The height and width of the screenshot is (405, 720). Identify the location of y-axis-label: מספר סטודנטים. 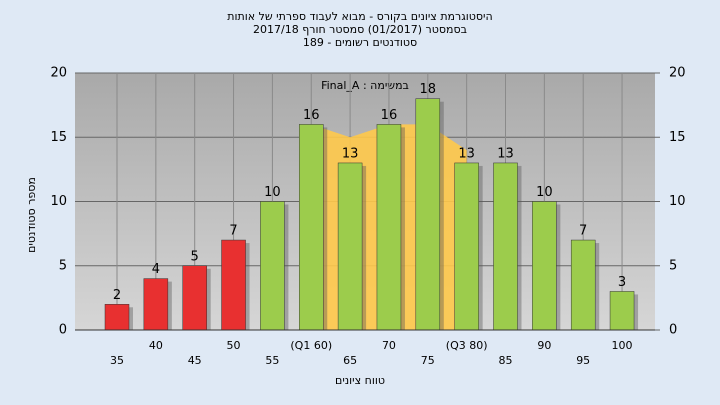
(31, 215).